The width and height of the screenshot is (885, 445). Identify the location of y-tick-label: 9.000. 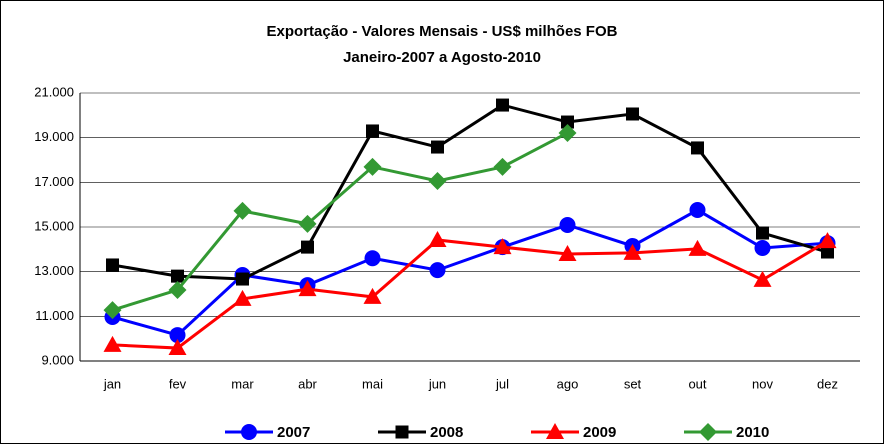
(57, 359).